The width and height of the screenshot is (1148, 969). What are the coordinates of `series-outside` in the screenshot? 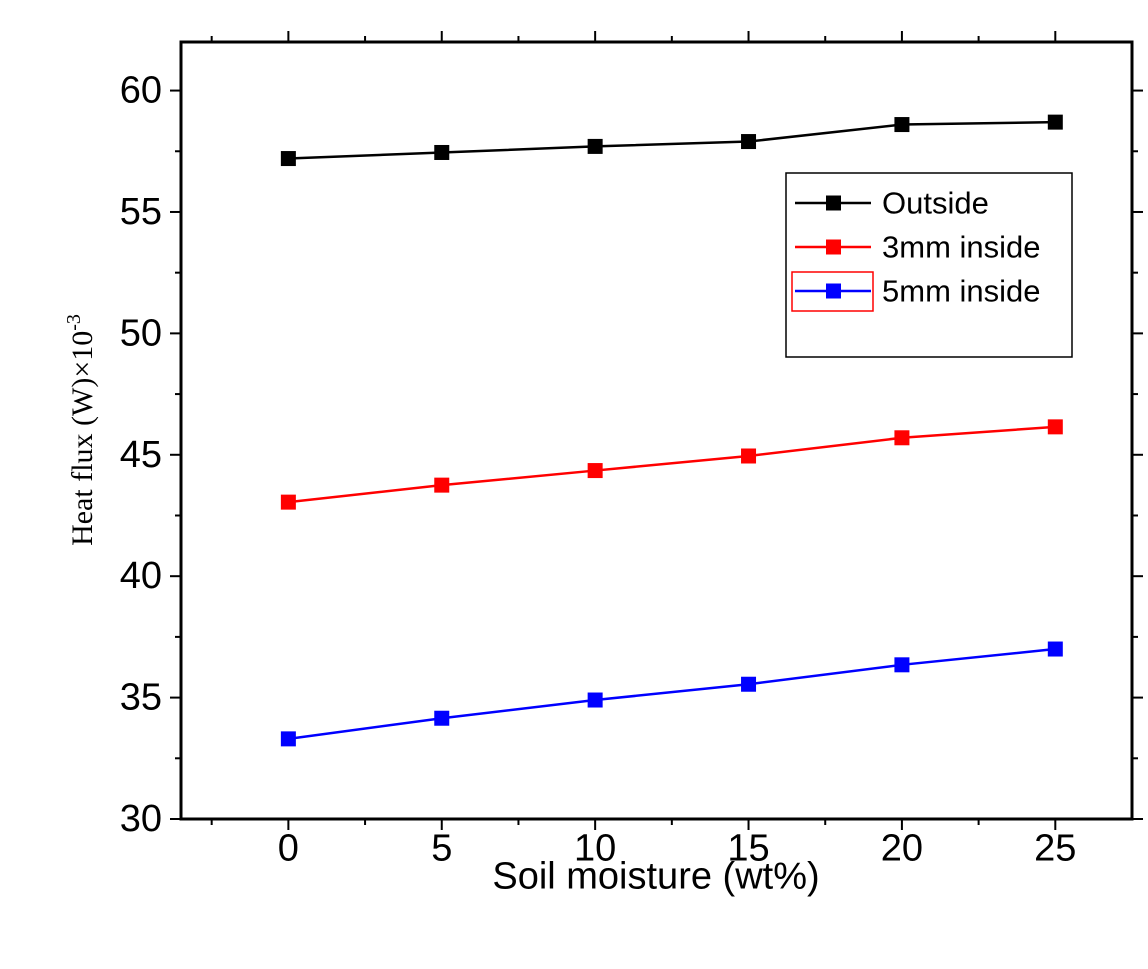 It's located at (671, 140).